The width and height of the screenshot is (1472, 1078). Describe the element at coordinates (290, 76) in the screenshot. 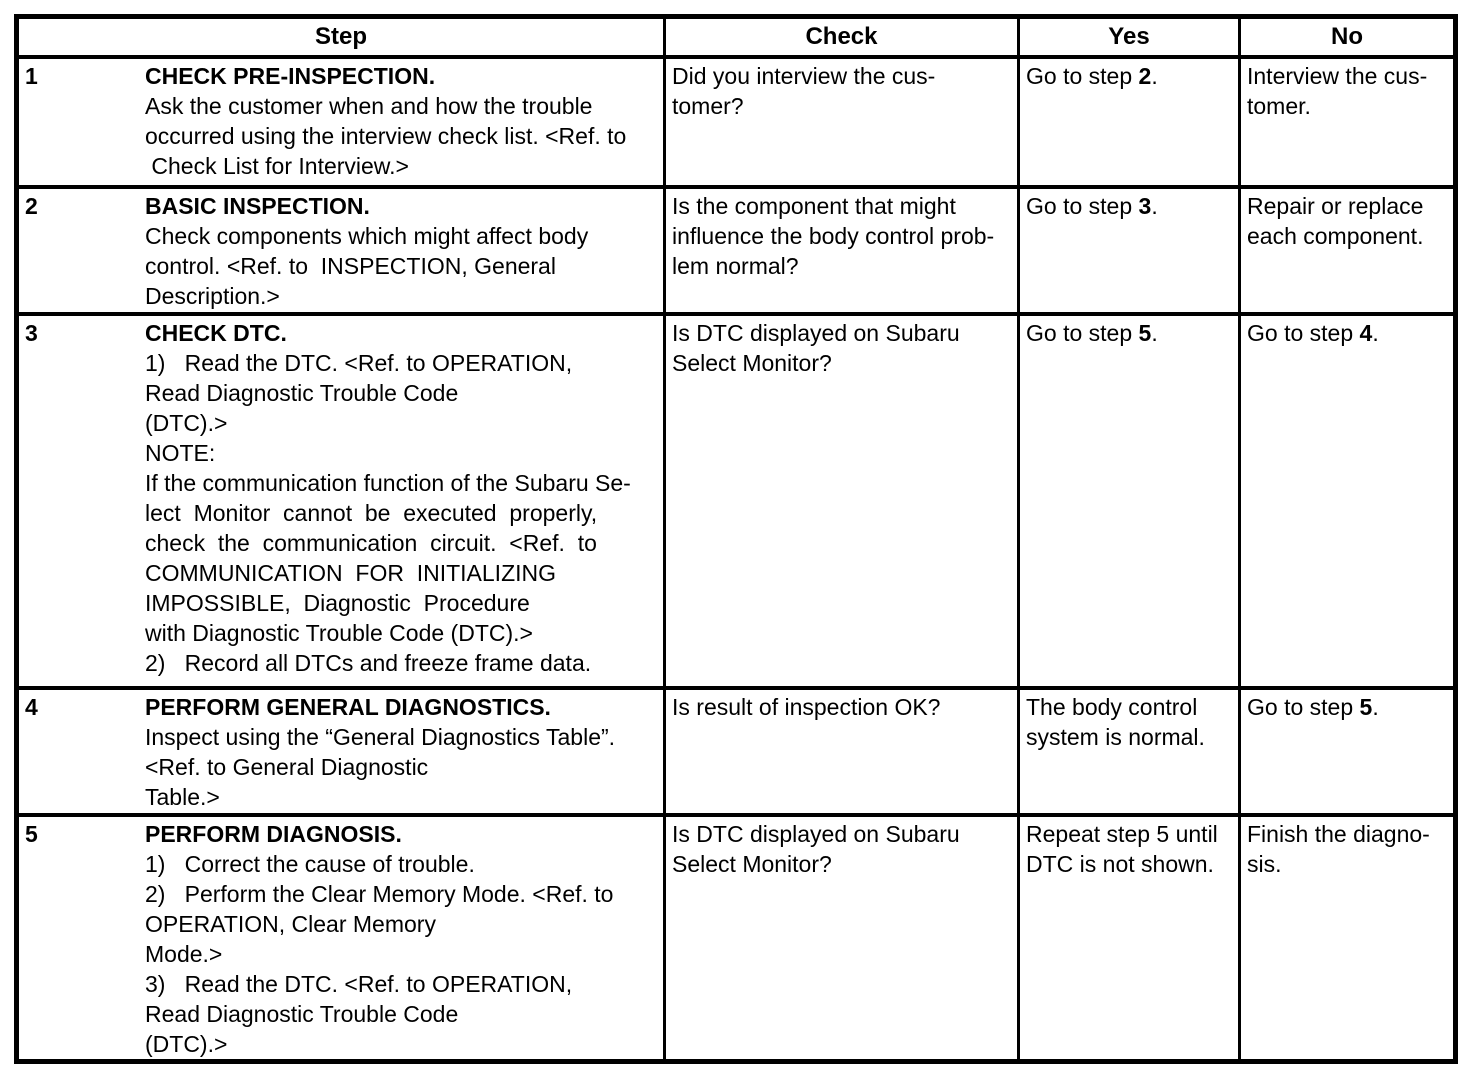

I see `step-line: CHECK PRE-INSPECTION.` at that location.